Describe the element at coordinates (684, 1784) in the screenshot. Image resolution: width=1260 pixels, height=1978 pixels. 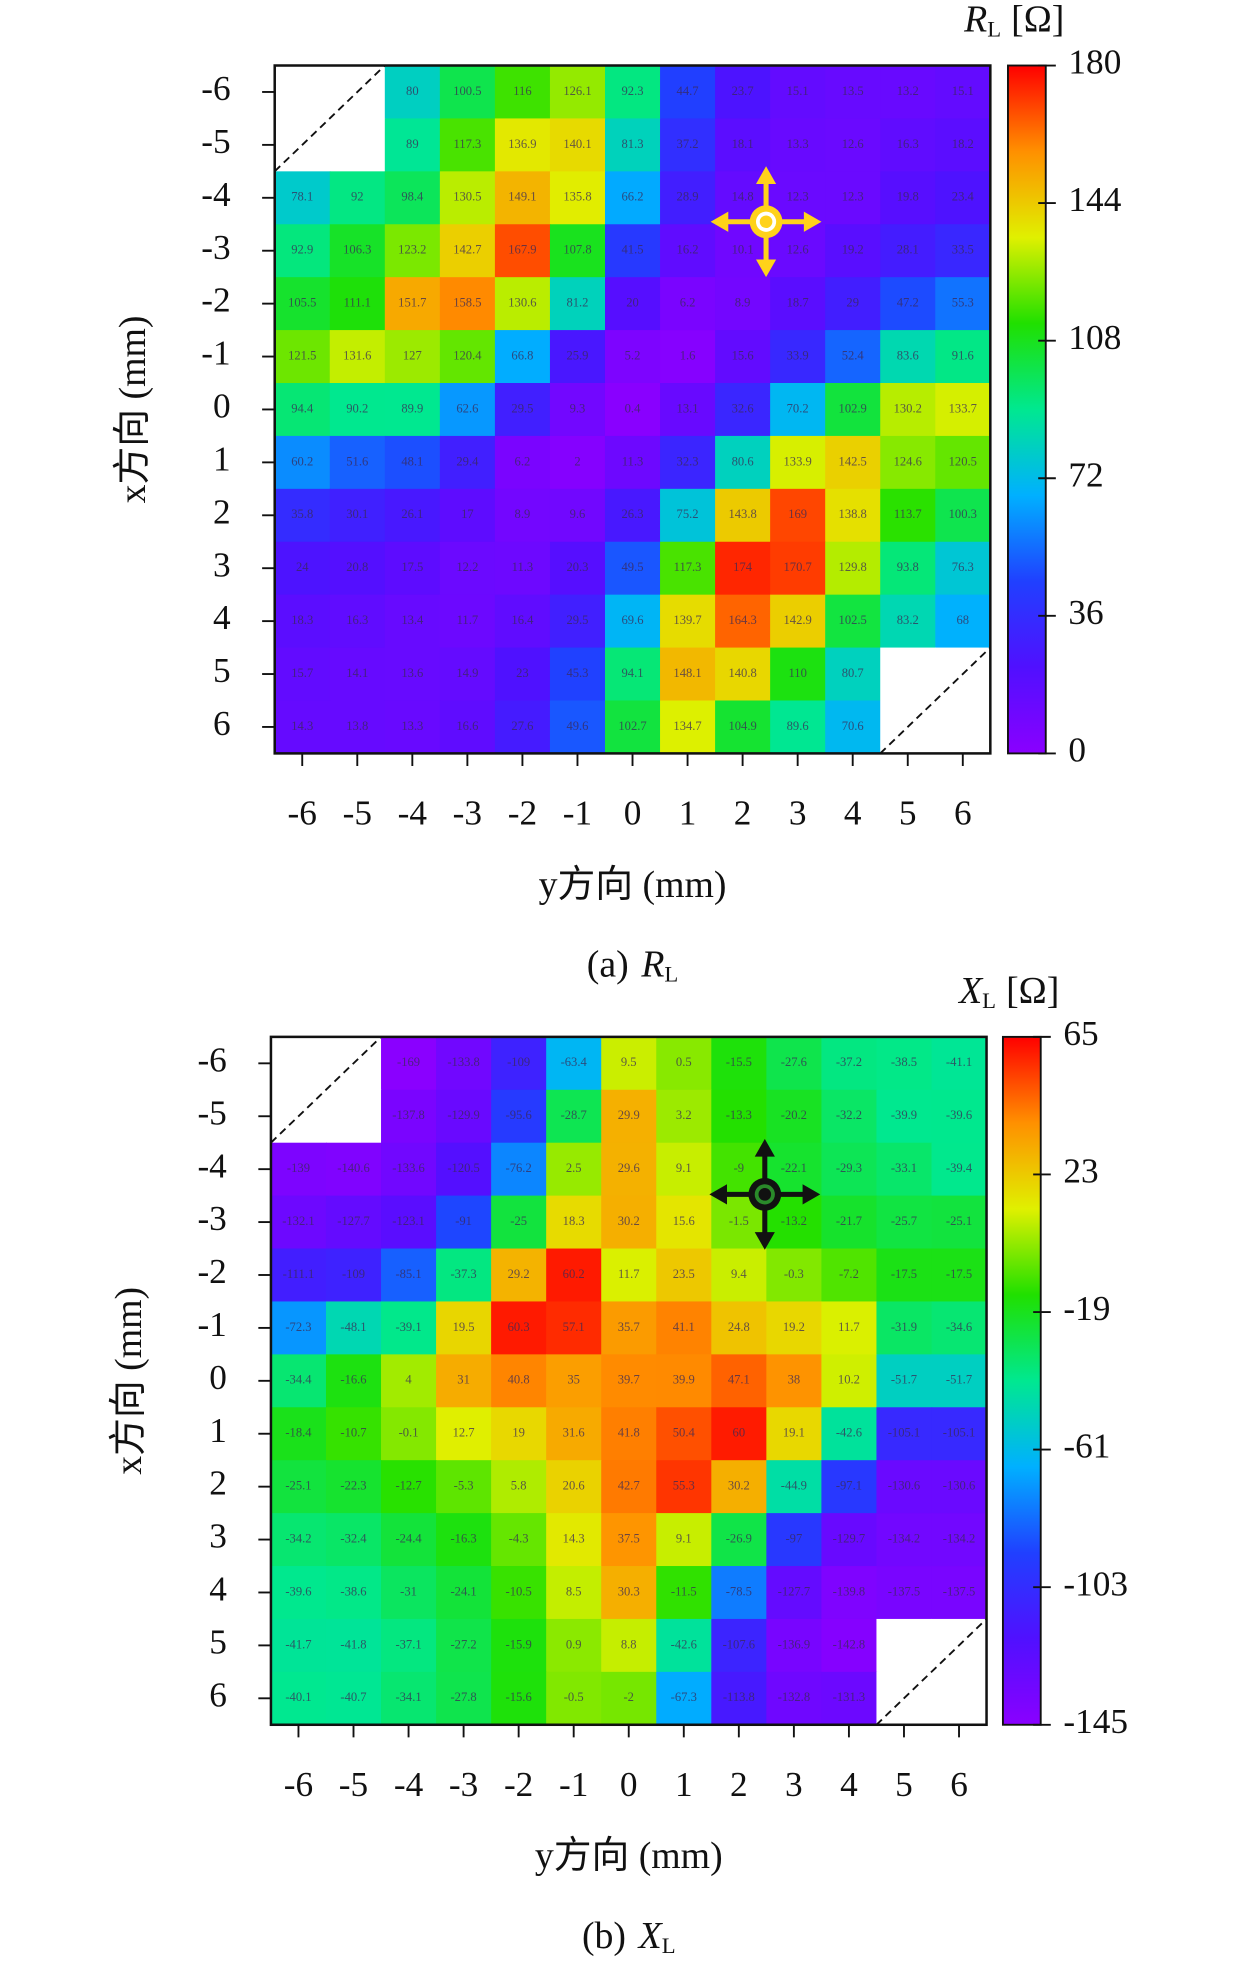
I see `x-tick-label: 1` at that location.